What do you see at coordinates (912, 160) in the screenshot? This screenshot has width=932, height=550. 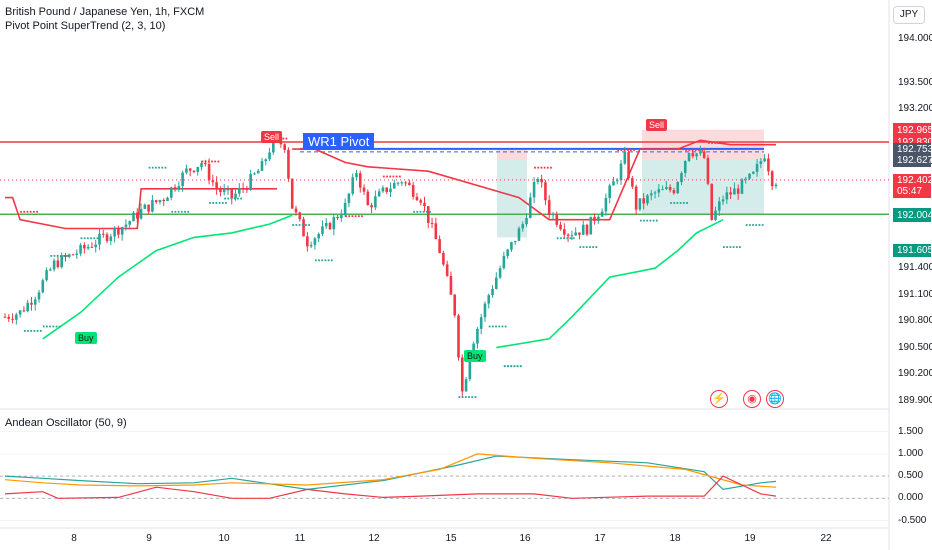 I see `price-axis-label: 192.627` at bounding box center [912, 160].